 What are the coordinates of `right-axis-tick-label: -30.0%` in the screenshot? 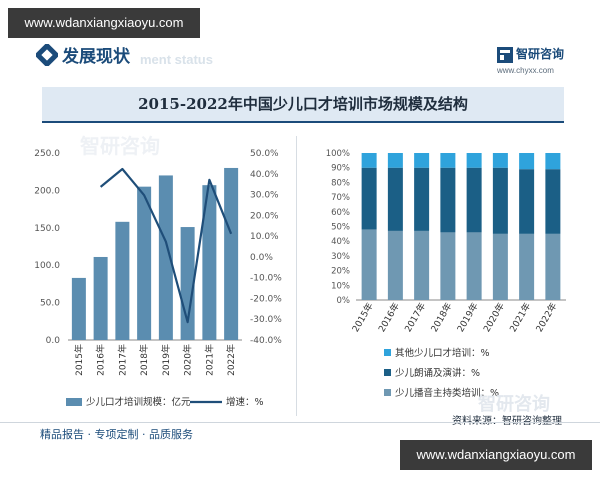 It's located at (266, 320).